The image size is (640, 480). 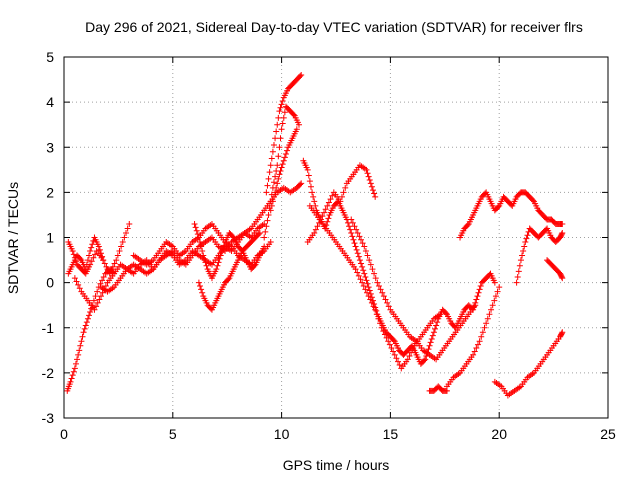 I want to click on y-axis-label: SDTVAR / TECUs, so click(x=13, y=238).